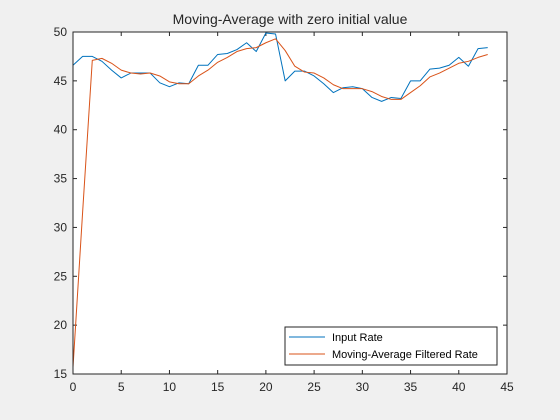 The image size is (560, 420). I want to click on legend-box, so click(391, 346).